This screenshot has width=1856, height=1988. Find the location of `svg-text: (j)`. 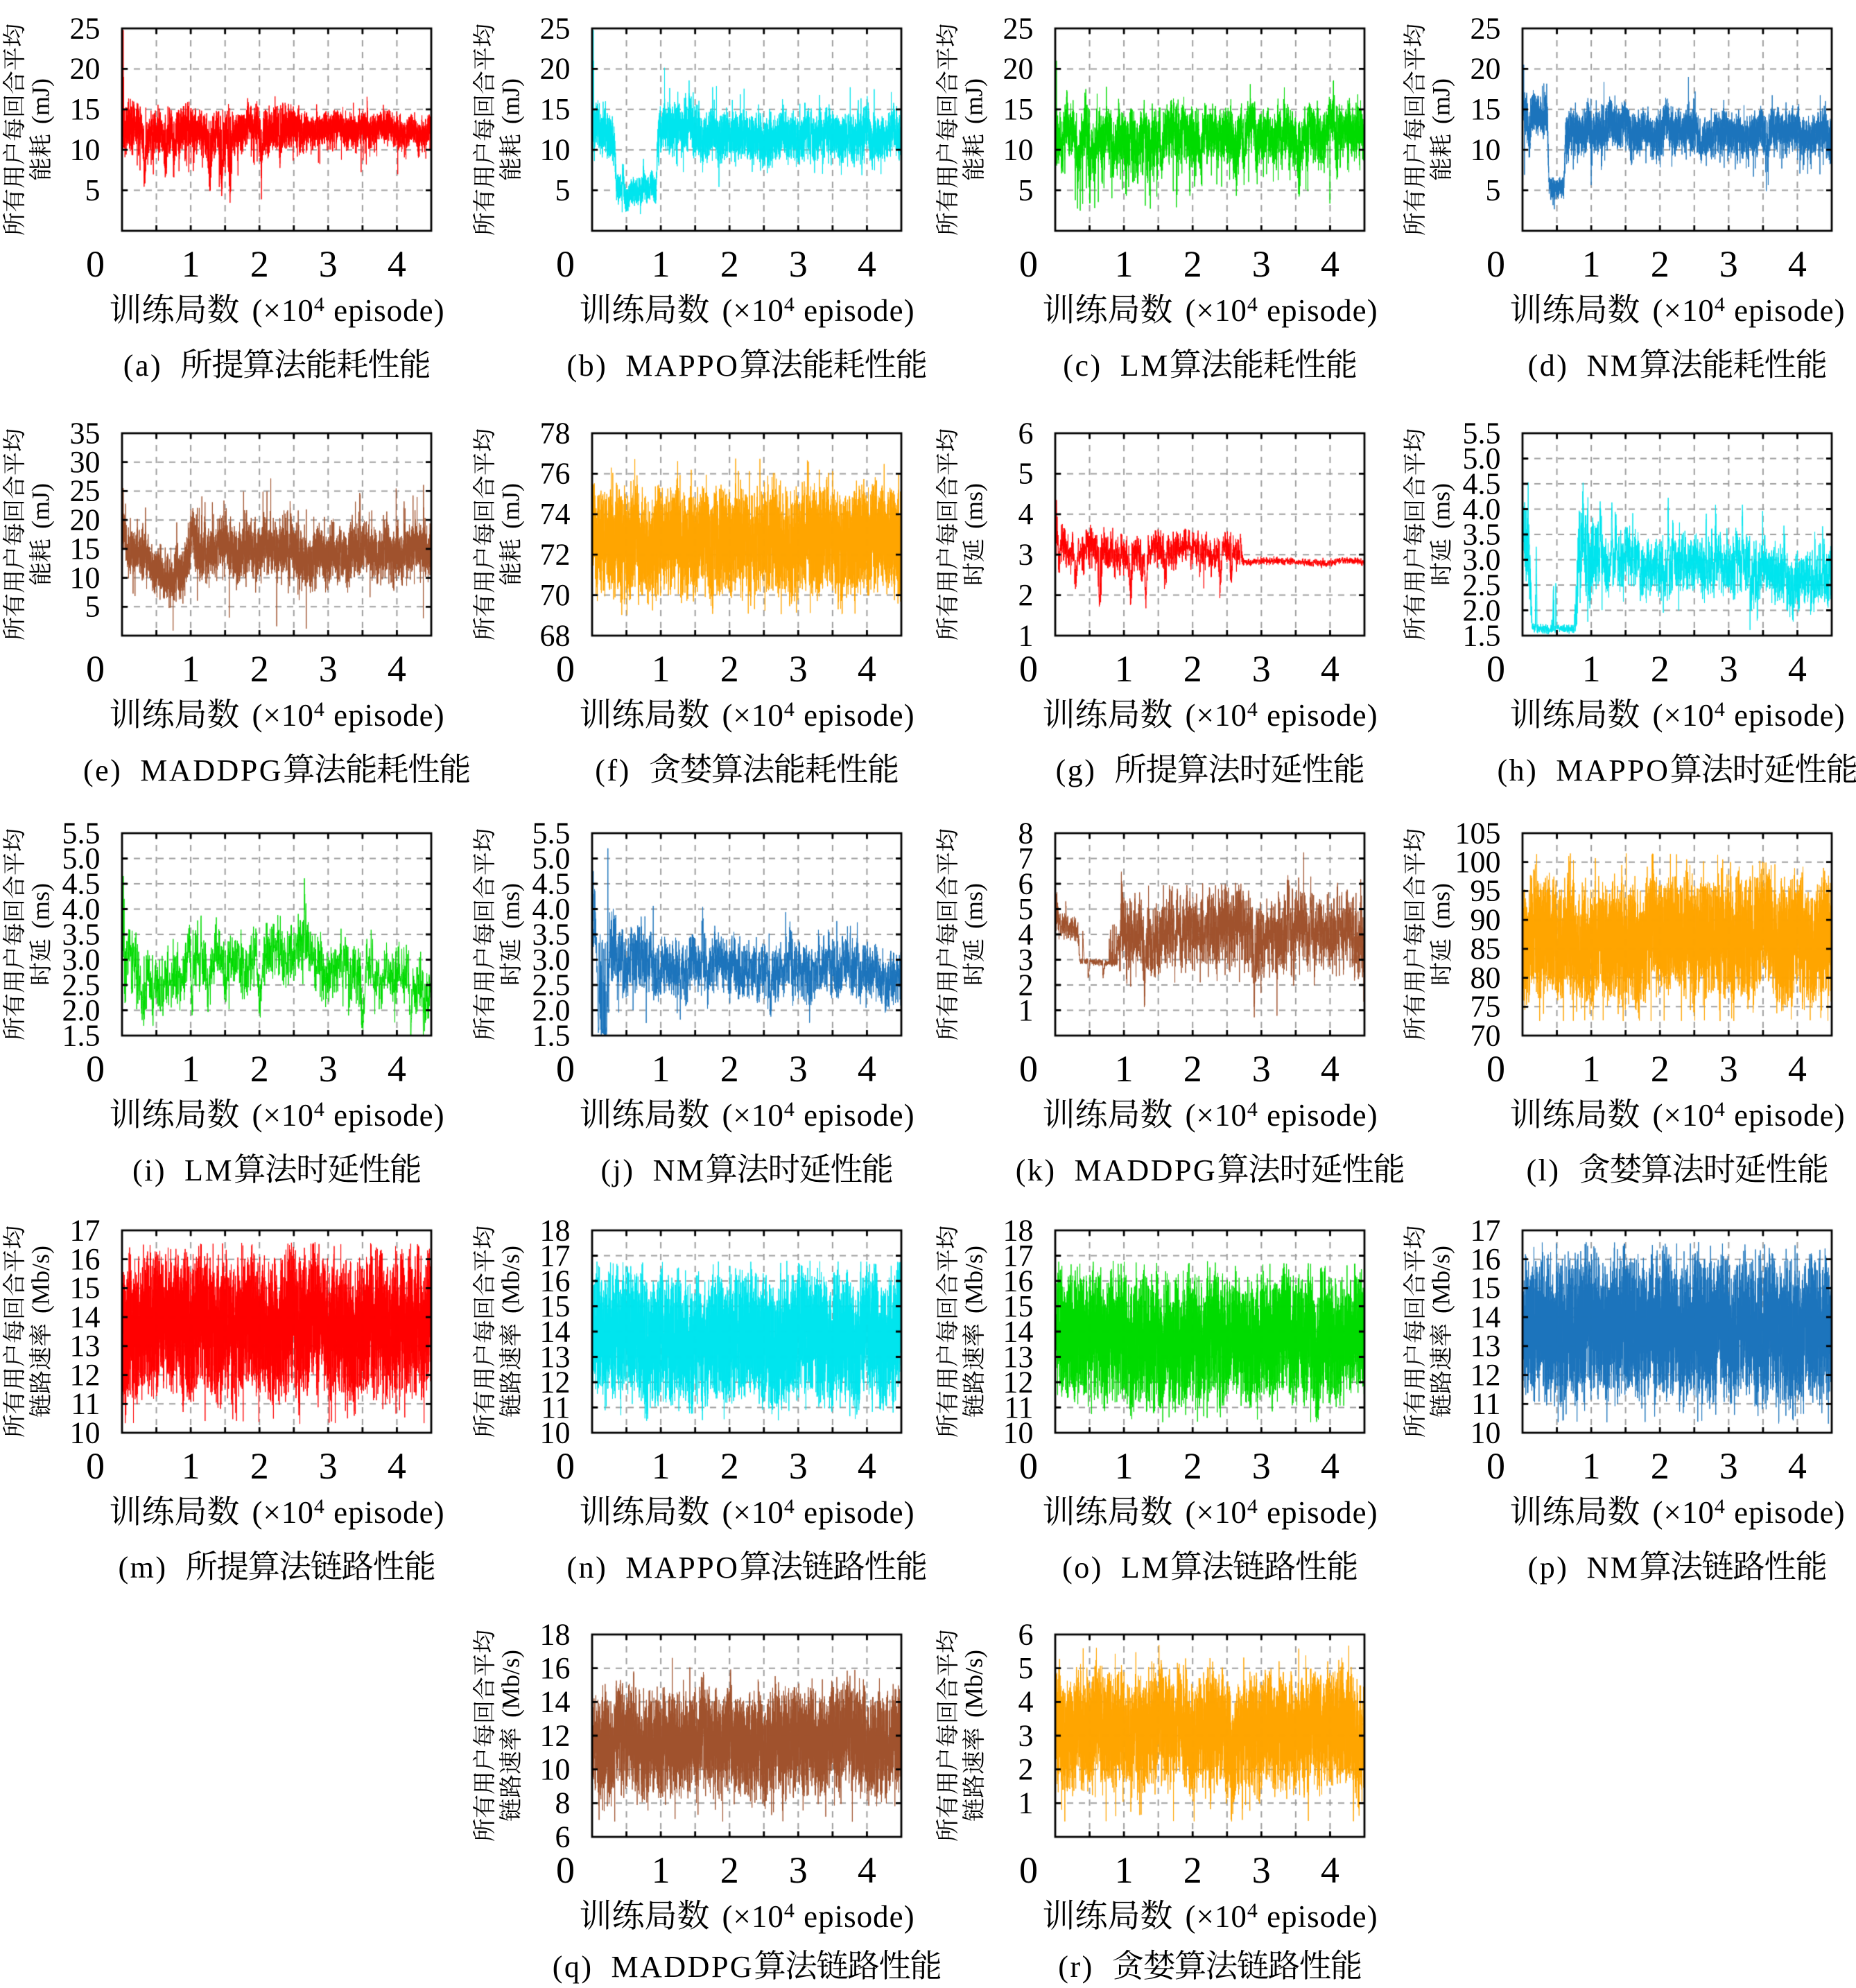

svg-text: (j) is located at coordinates (618, 1170).